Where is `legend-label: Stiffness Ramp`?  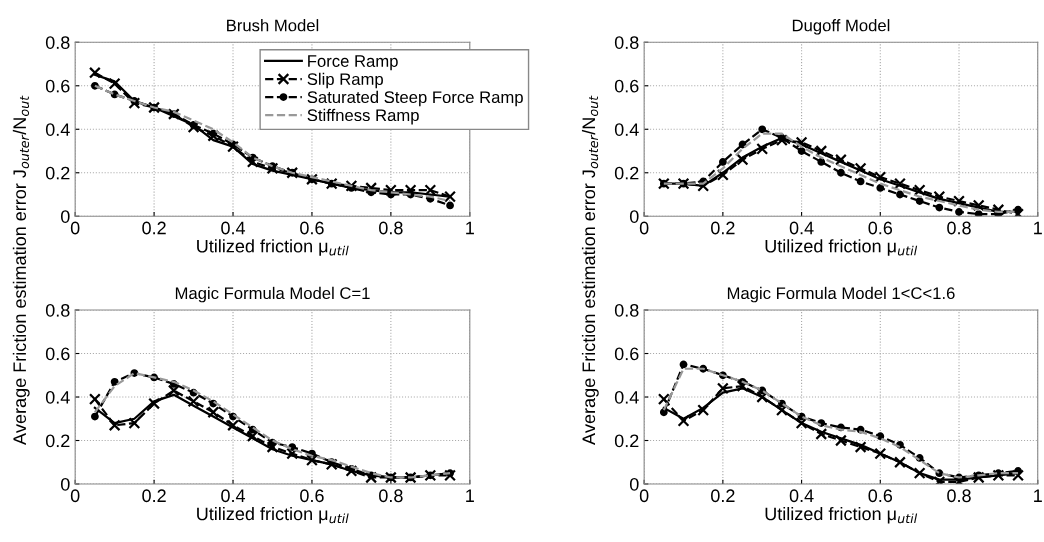 legend-label: Stiffness Ramp is located at coordinates (363, 116).